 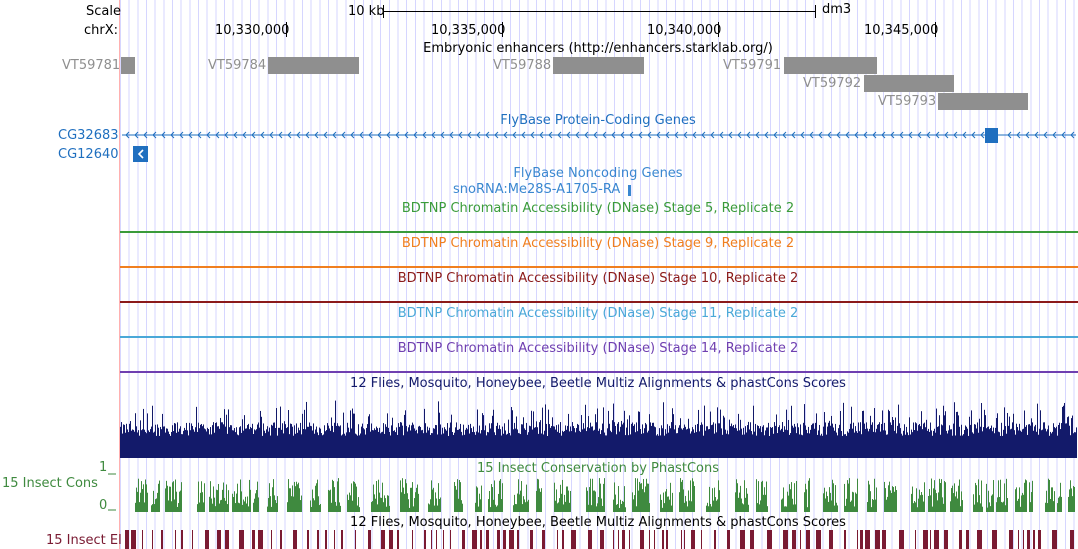 I want to click on enhancer-label: VT59784, so click(x=237, y=65).